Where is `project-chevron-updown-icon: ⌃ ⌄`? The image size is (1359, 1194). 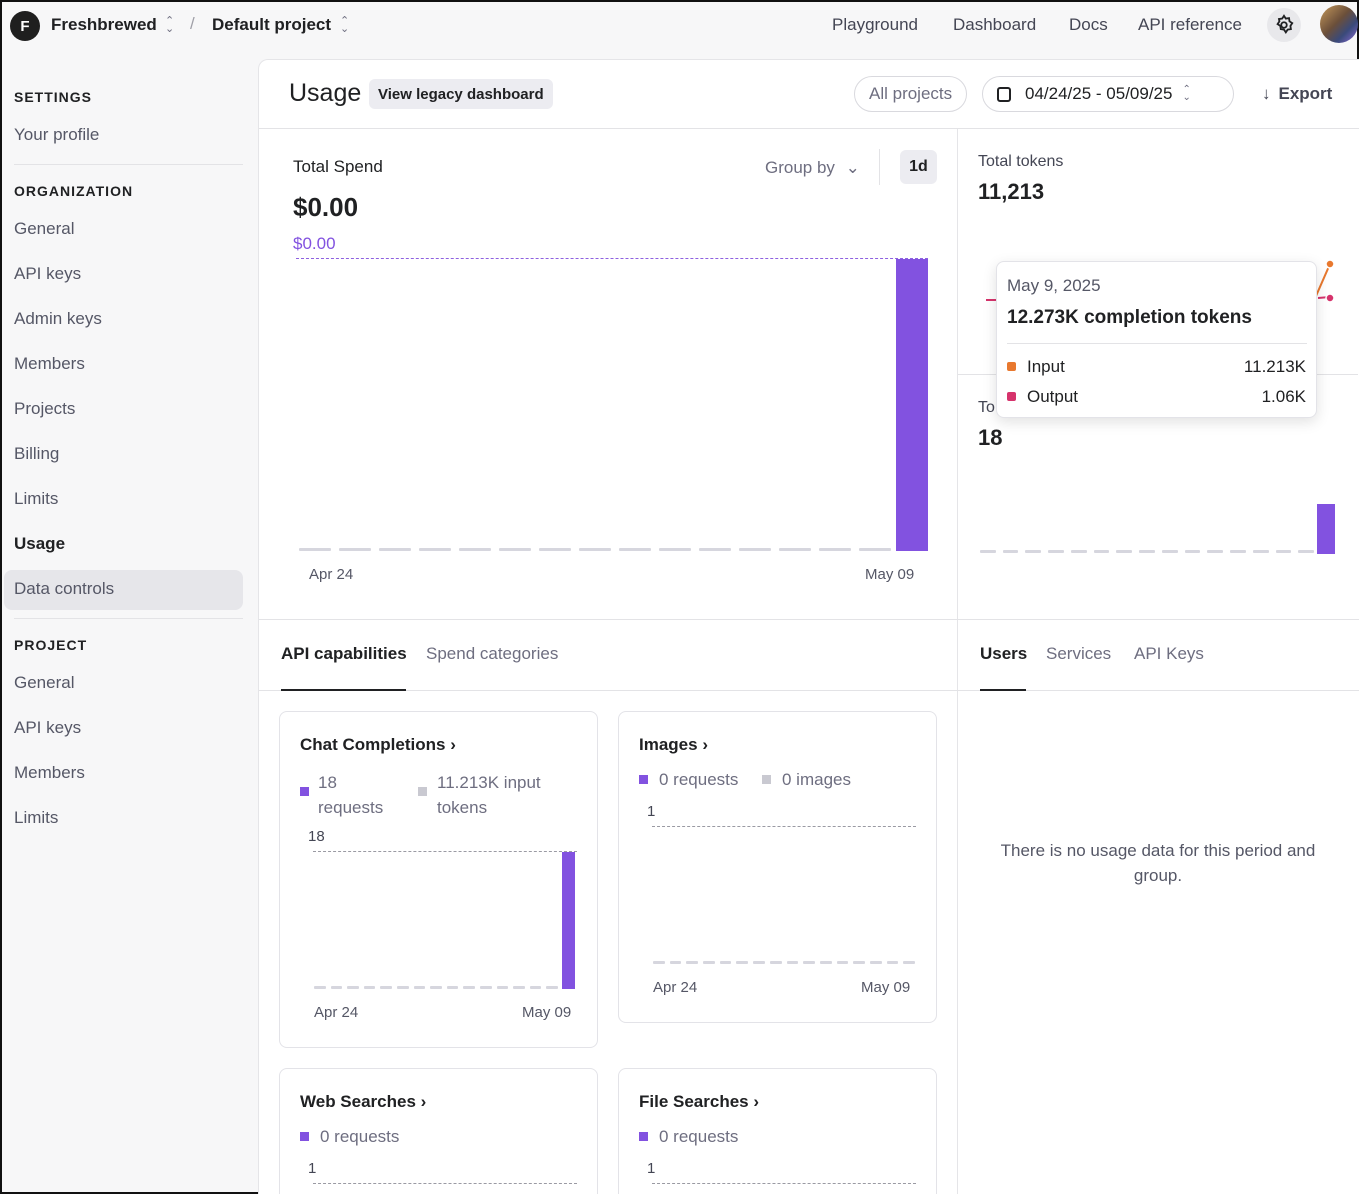
project-chevron-updown-icon: ⌃ ⌄ is located at coordinates (345, 25).